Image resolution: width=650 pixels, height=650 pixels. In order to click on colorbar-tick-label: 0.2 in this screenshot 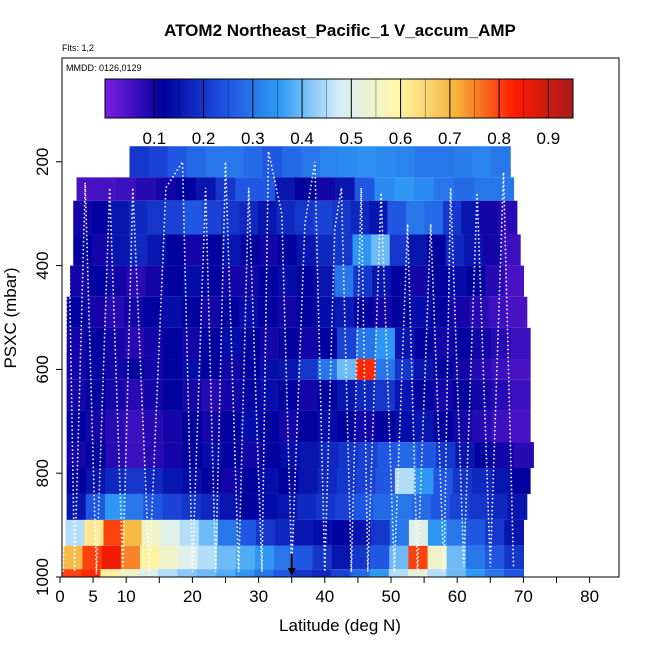, I will do `click(204, 138)`.